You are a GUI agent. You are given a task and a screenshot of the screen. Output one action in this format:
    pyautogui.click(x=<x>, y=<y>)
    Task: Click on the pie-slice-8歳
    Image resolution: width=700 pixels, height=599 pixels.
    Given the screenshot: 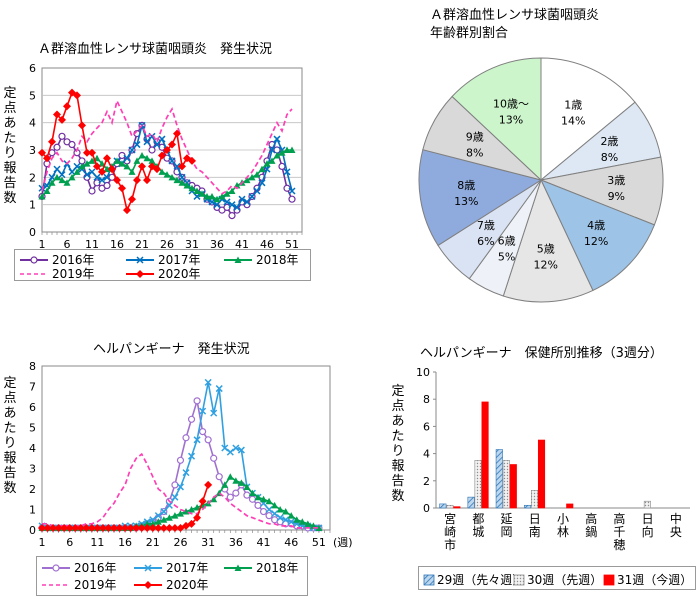 What is the action you would take?
    pyautogui.click(x=480, y=198)
    